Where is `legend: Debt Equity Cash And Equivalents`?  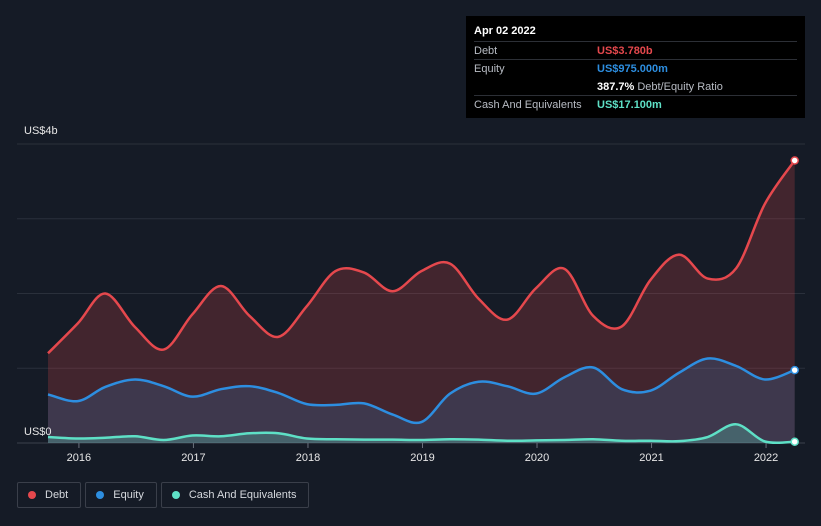
legend: Debt Equity Cash And Equivalents is located at coordinates (163, 495).